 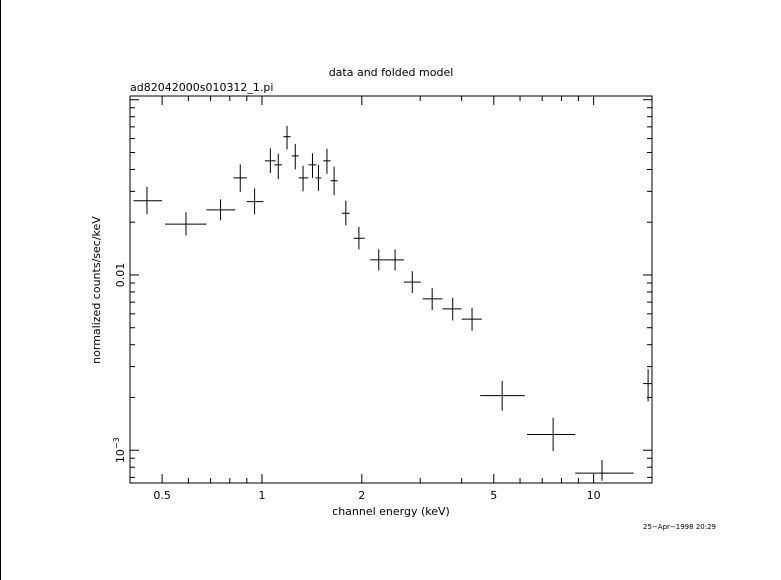 I want to click on x-tick-label: 0.5, so click(x=162, y=495).